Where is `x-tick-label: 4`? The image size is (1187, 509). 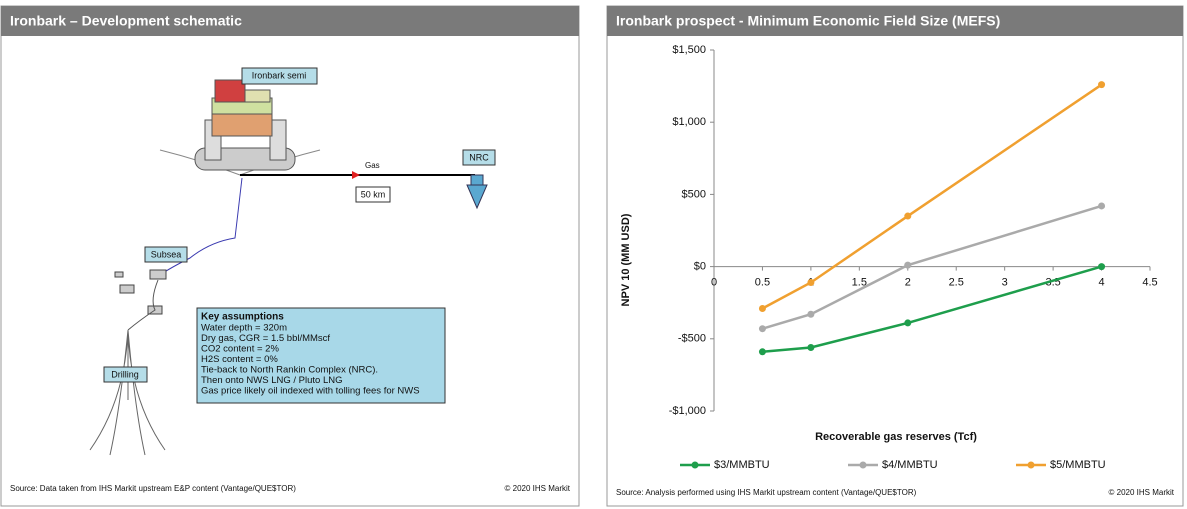 x-tick-label: 4 is located at coordinates (1101, 283).